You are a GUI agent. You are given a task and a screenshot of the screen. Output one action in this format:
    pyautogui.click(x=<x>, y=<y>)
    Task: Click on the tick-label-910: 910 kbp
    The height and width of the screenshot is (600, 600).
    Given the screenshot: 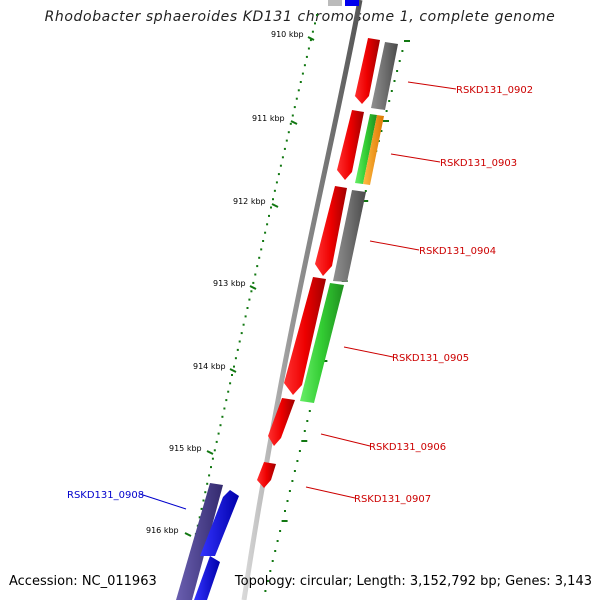 What is the action you would take?
    pyautogui.click(x=287, y=34)
    